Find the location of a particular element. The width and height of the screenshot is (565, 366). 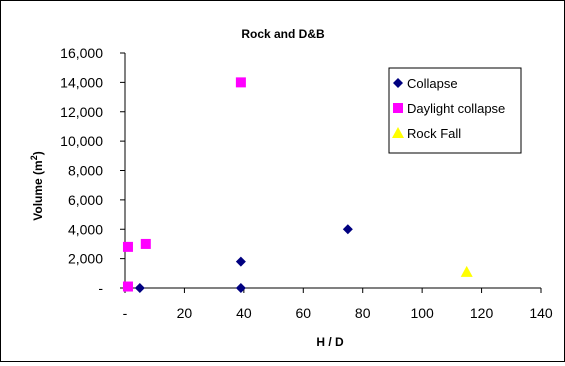

legend: Collapse Daylight collapse Rock Fall is located at coordinates (455, 110).